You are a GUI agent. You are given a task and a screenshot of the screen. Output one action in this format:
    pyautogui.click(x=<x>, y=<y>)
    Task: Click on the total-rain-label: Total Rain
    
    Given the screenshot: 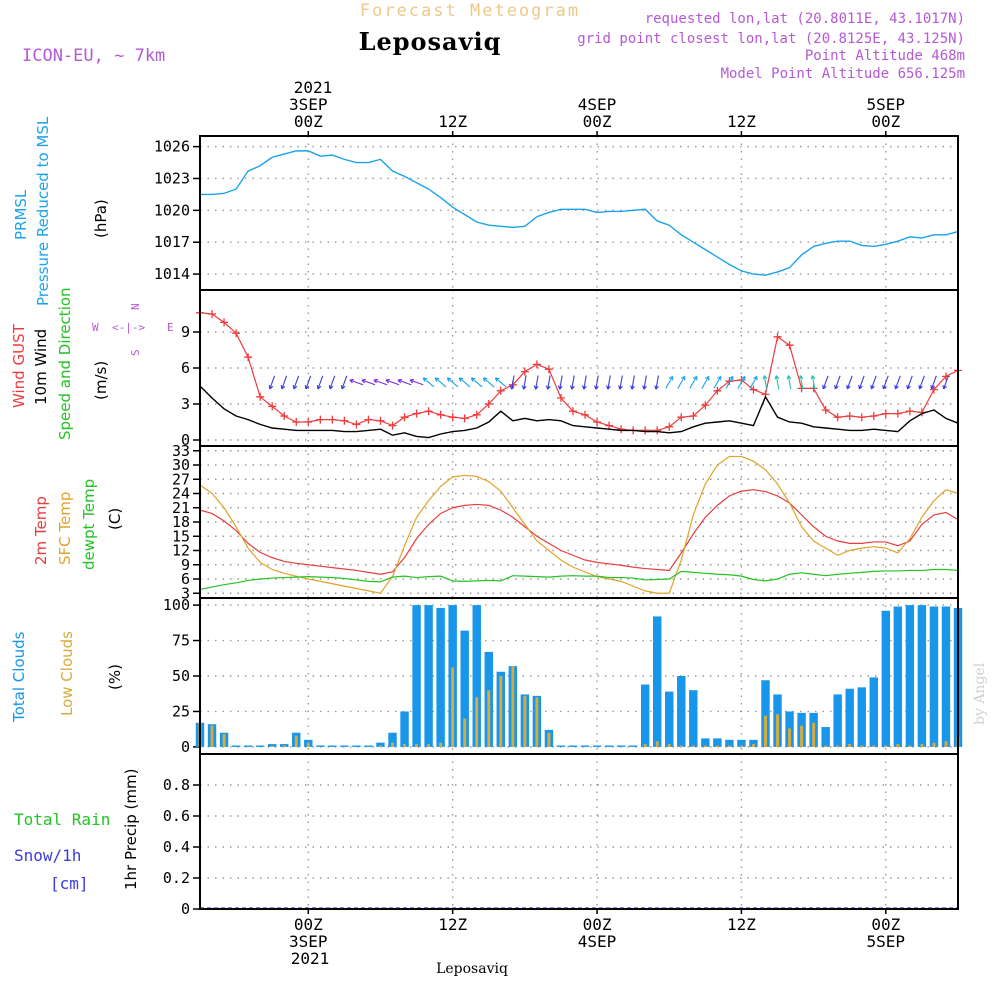 What is the action you would take?
    pyautogui.click(x=62, y=819)
    